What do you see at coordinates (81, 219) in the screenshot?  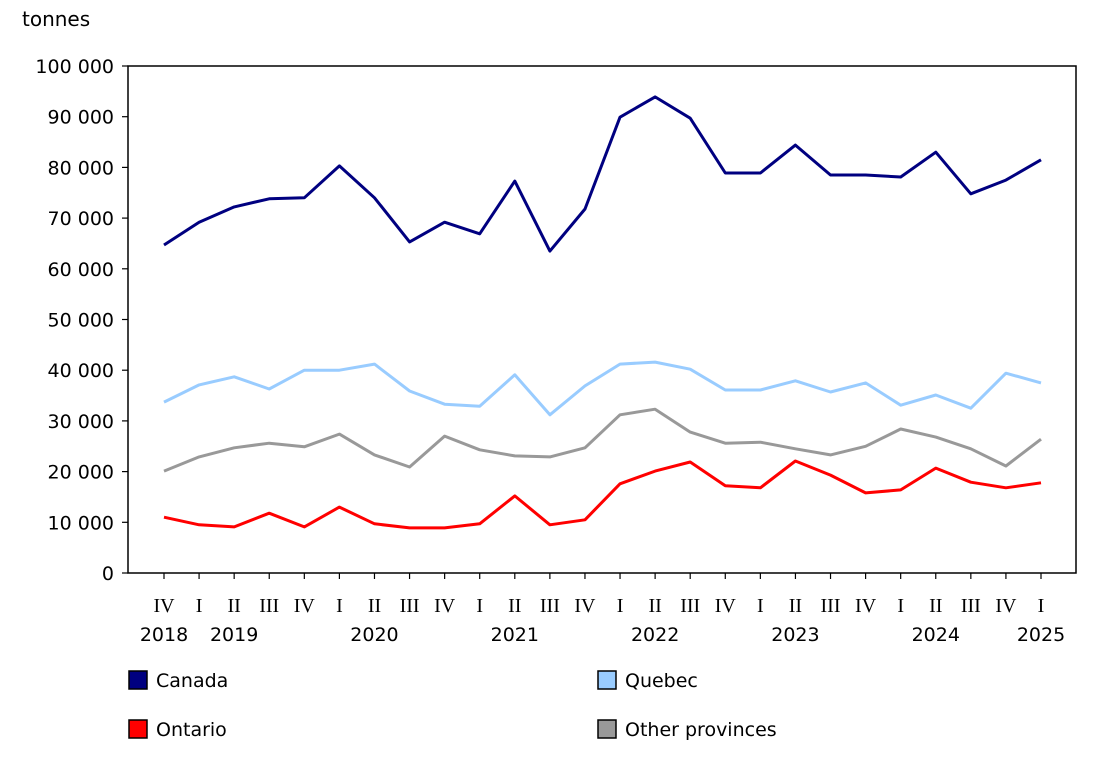 I see `y-tick-label: 70 000` at bounding box center [81, 219].